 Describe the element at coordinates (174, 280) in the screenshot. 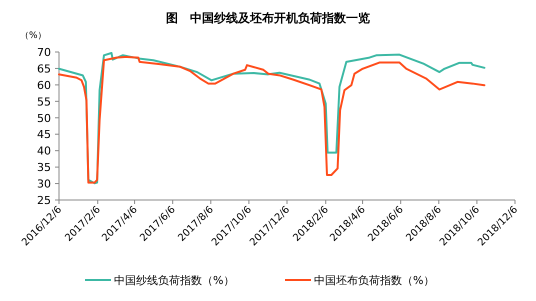

I see `legend-label: 中国纱线负荷指数（%）` at that location.